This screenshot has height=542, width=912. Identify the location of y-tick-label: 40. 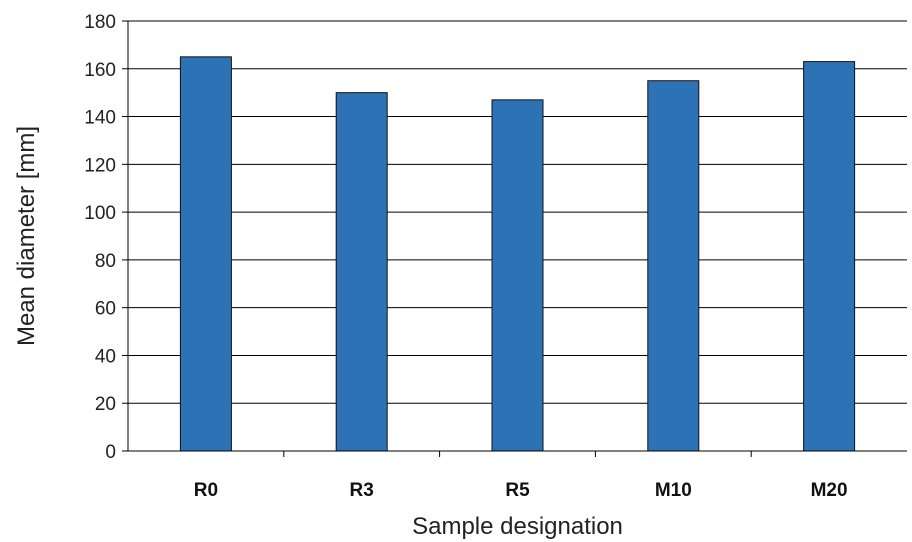
(105, 356).